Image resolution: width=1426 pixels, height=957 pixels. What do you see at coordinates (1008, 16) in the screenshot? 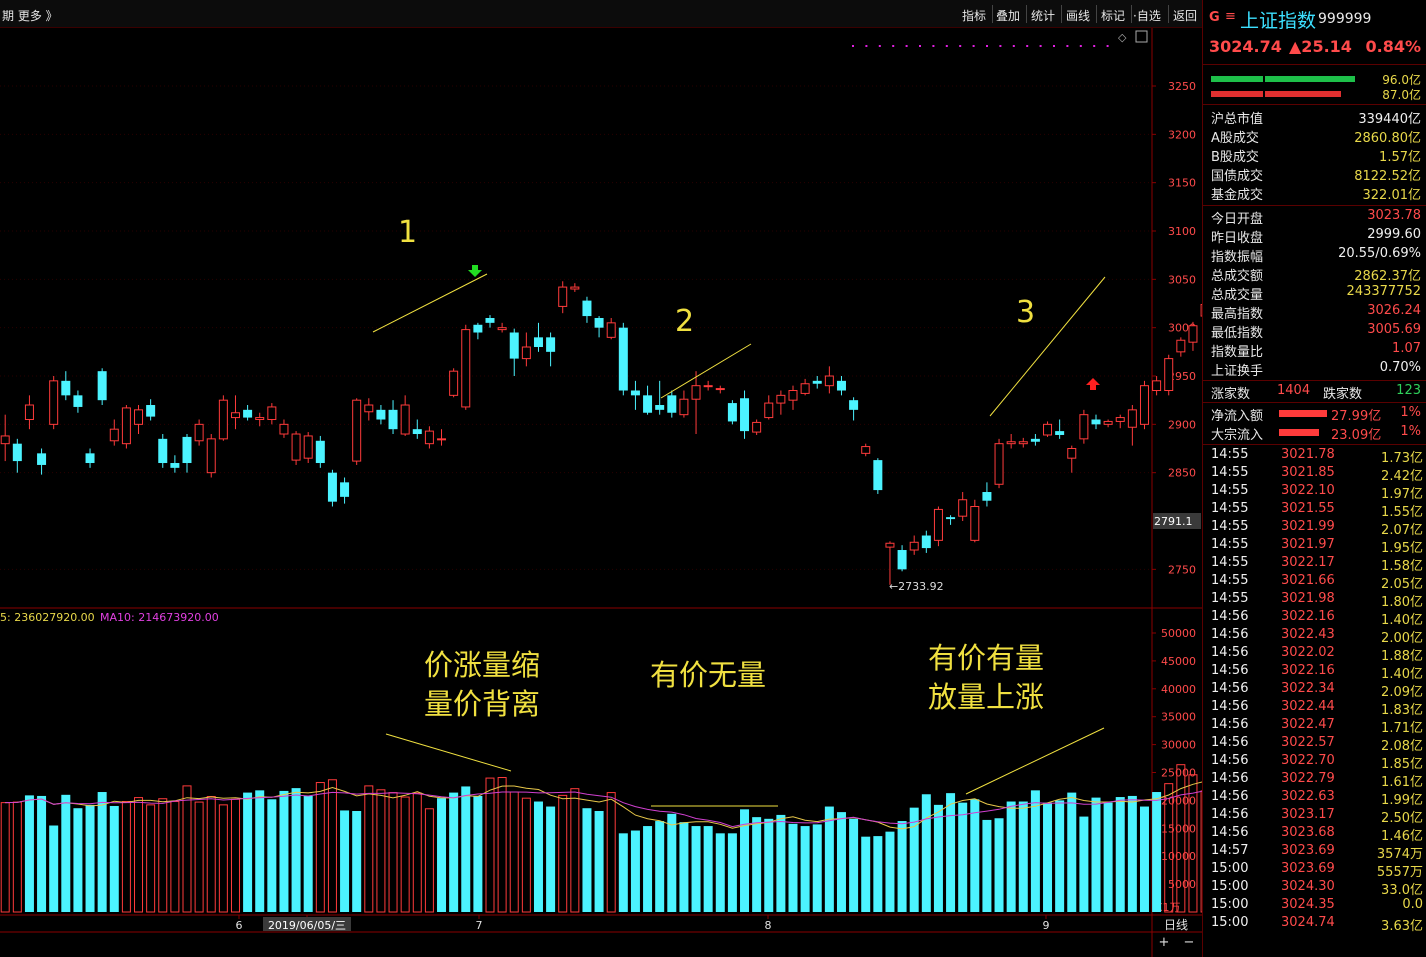
I see `toolbar-overlay-button: 叠加` at bounding box center [1008, 16].